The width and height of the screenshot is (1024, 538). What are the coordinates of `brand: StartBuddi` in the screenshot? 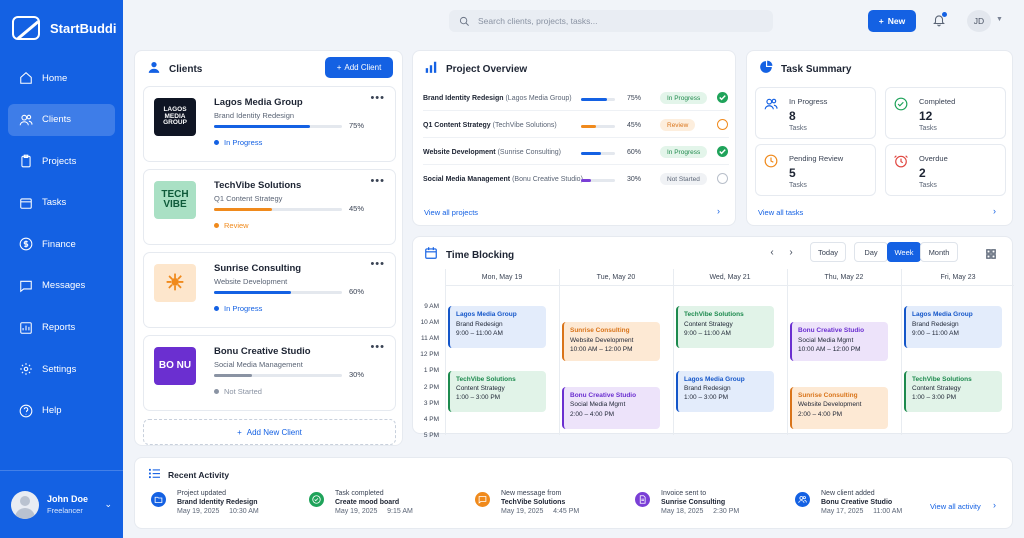 It's located at (64, 28).